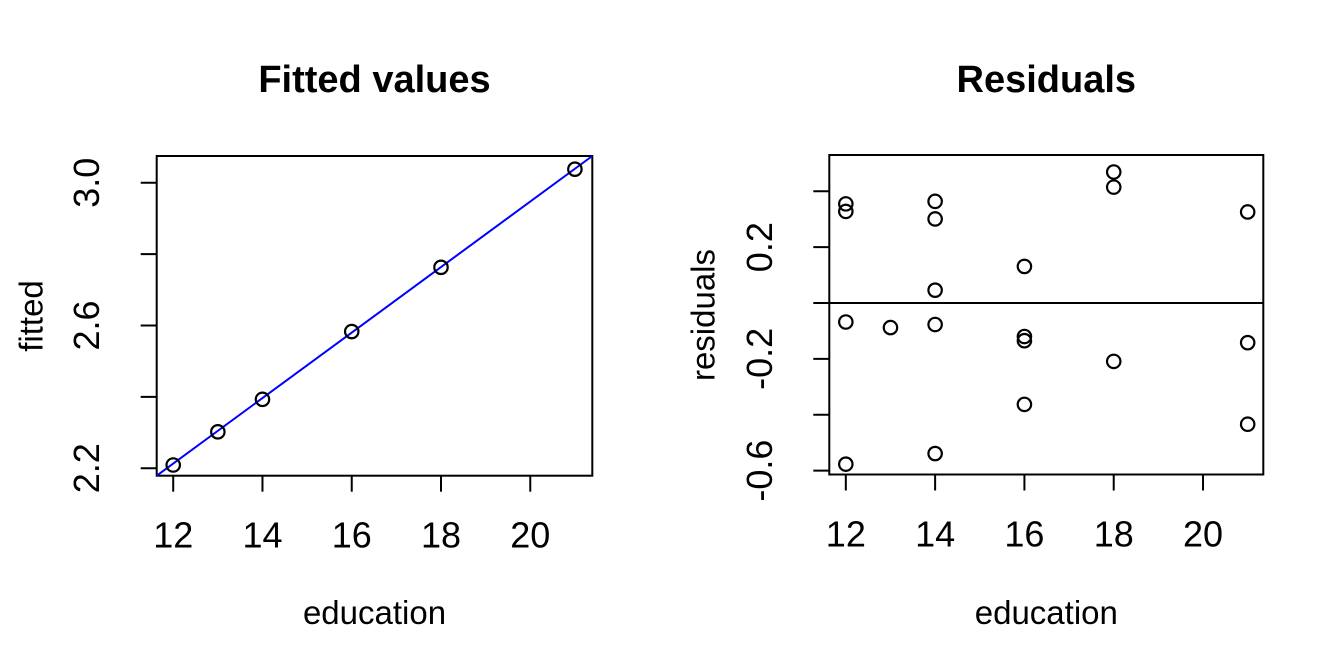 This screenshot has width=1344, height=672. I want to click on residuals-x-tick-label: 16, so click(1024, 534).